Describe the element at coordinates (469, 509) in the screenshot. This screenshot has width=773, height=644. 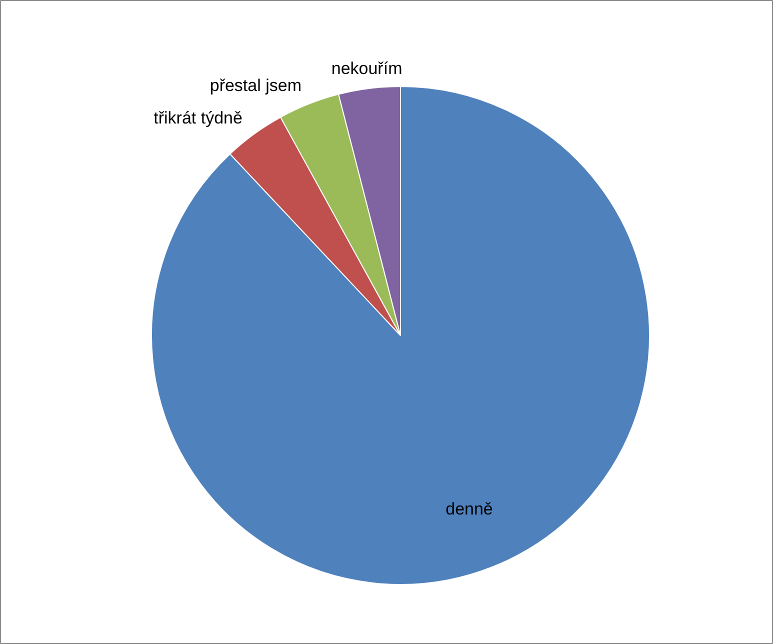
I see `slice-label: denně` at that location.